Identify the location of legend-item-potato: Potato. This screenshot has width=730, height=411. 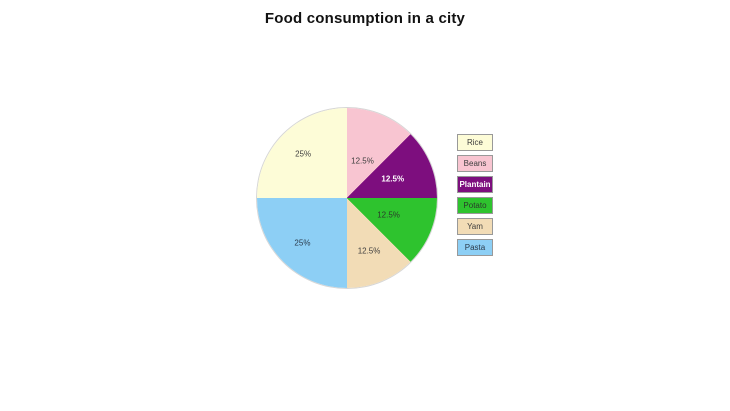
(475, 205).